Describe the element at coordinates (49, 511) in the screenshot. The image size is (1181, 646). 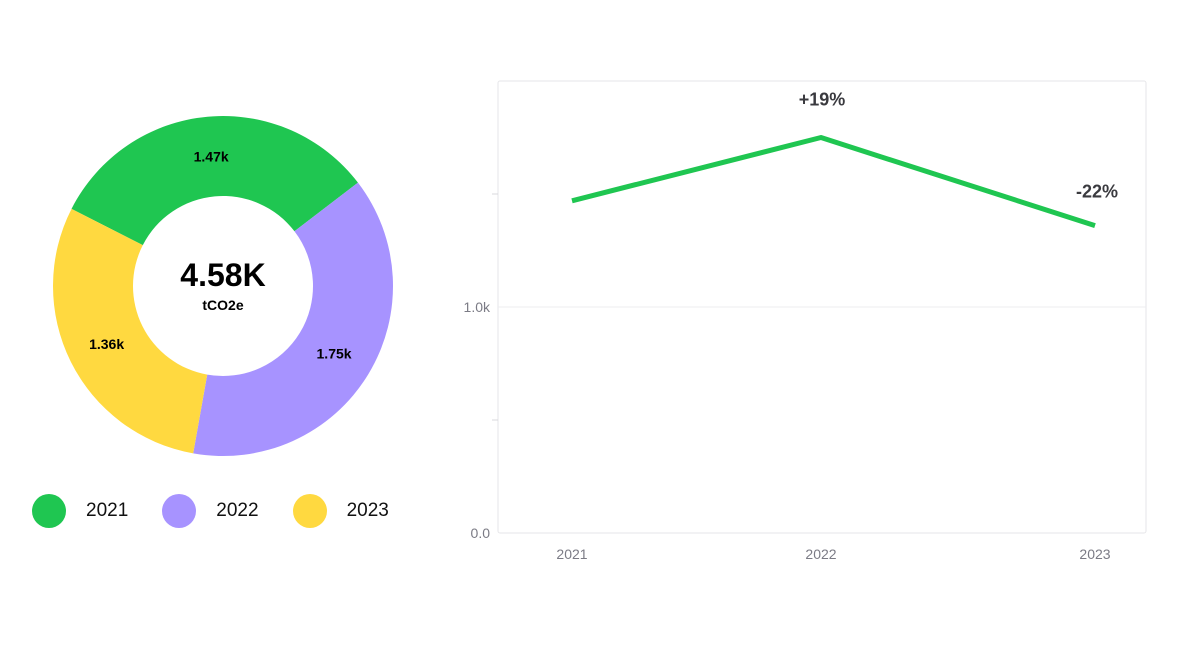
I see `legend-swatch-2021` at that location.